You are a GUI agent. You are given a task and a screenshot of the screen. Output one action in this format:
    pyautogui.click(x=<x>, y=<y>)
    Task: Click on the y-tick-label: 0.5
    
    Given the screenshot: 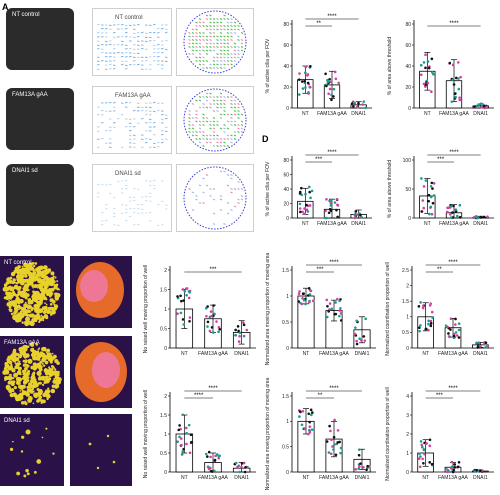 What is the action you would take?
    pyautogui.click(x=285, y=447)
    